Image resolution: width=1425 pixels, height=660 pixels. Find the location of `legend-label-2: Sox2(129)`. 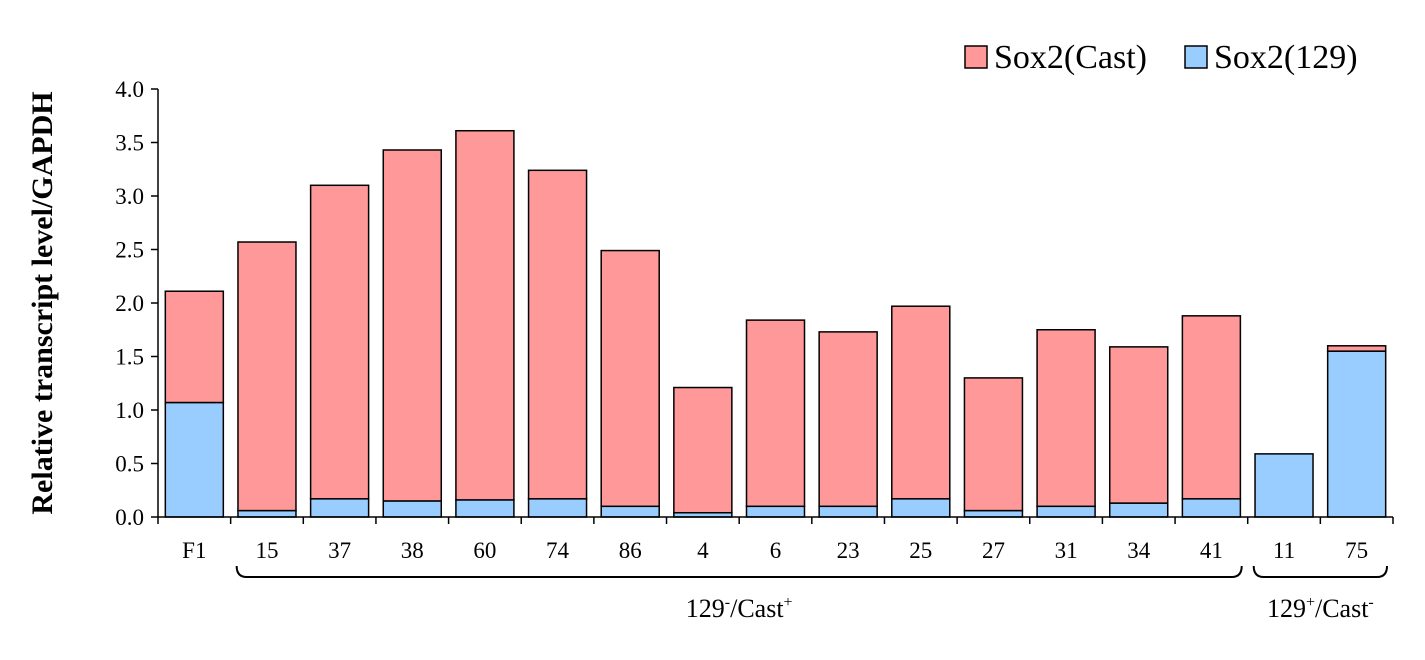

legend-label-2: Sox2(129) is located at coordinates (1286, 57).